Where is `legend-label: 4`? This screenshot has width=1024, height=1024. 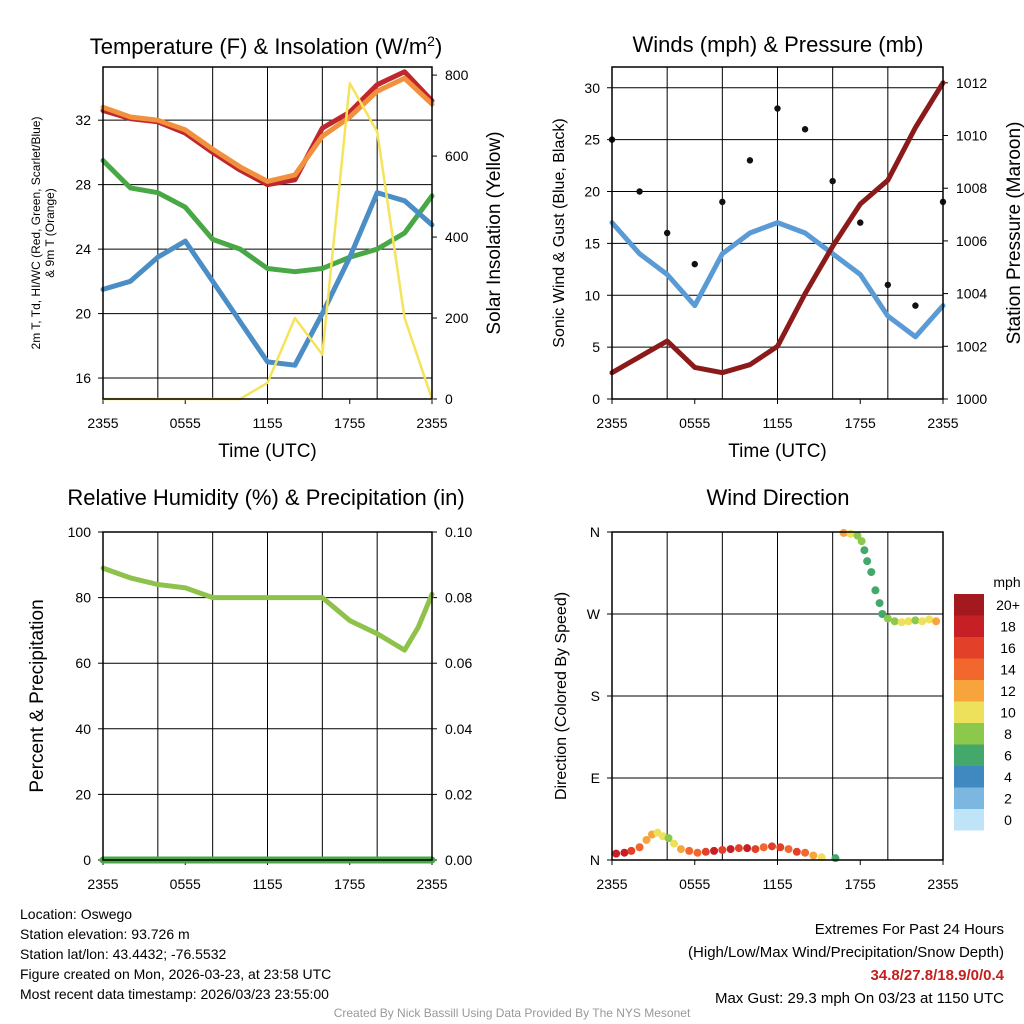 legend-label: 4 is located at coordinates (1008, 777).